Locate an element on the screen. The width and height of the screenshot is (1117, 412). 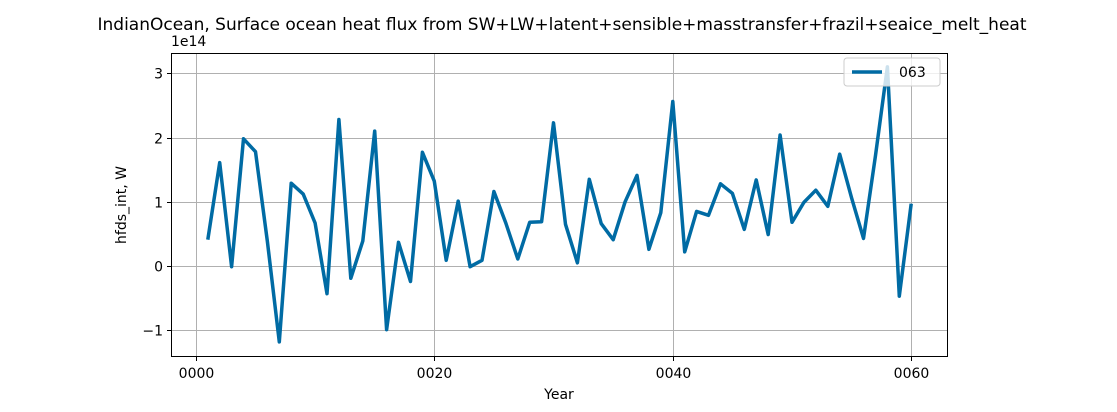
x-tick-label: 0040 is located at coordinates (674, 374).